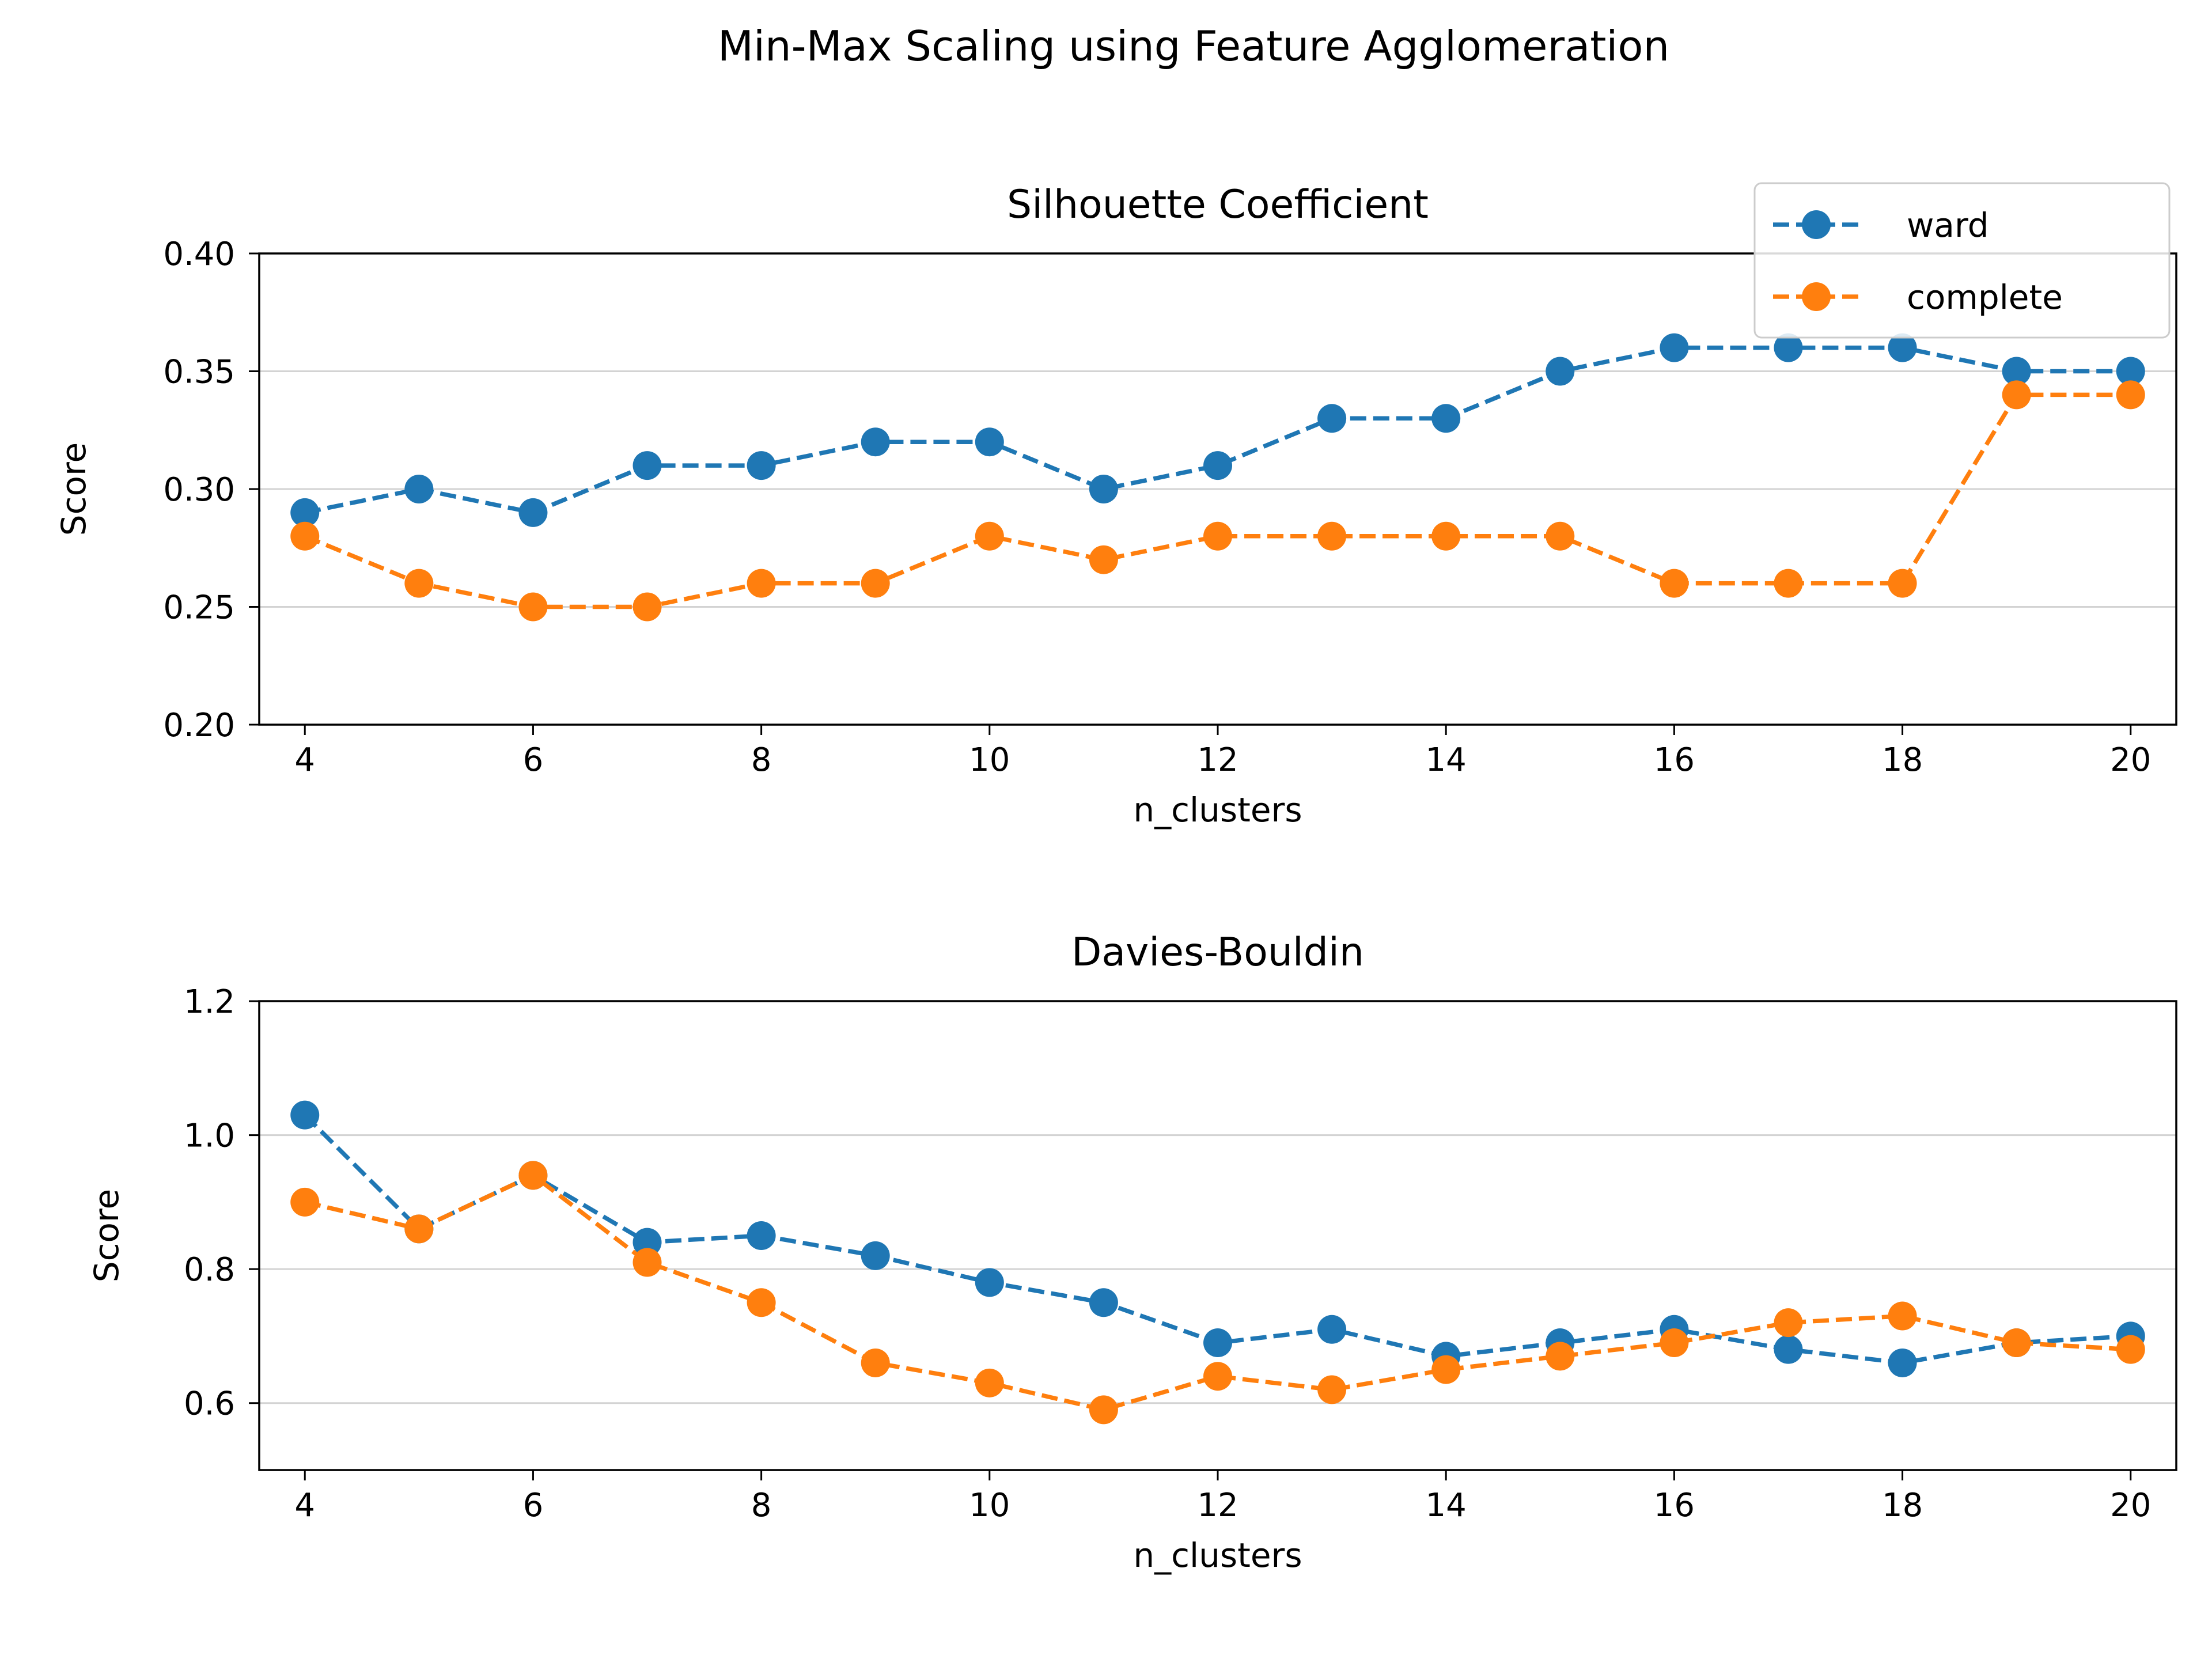  I want to click on y-tick-label: 0.20, so click(199, 725).